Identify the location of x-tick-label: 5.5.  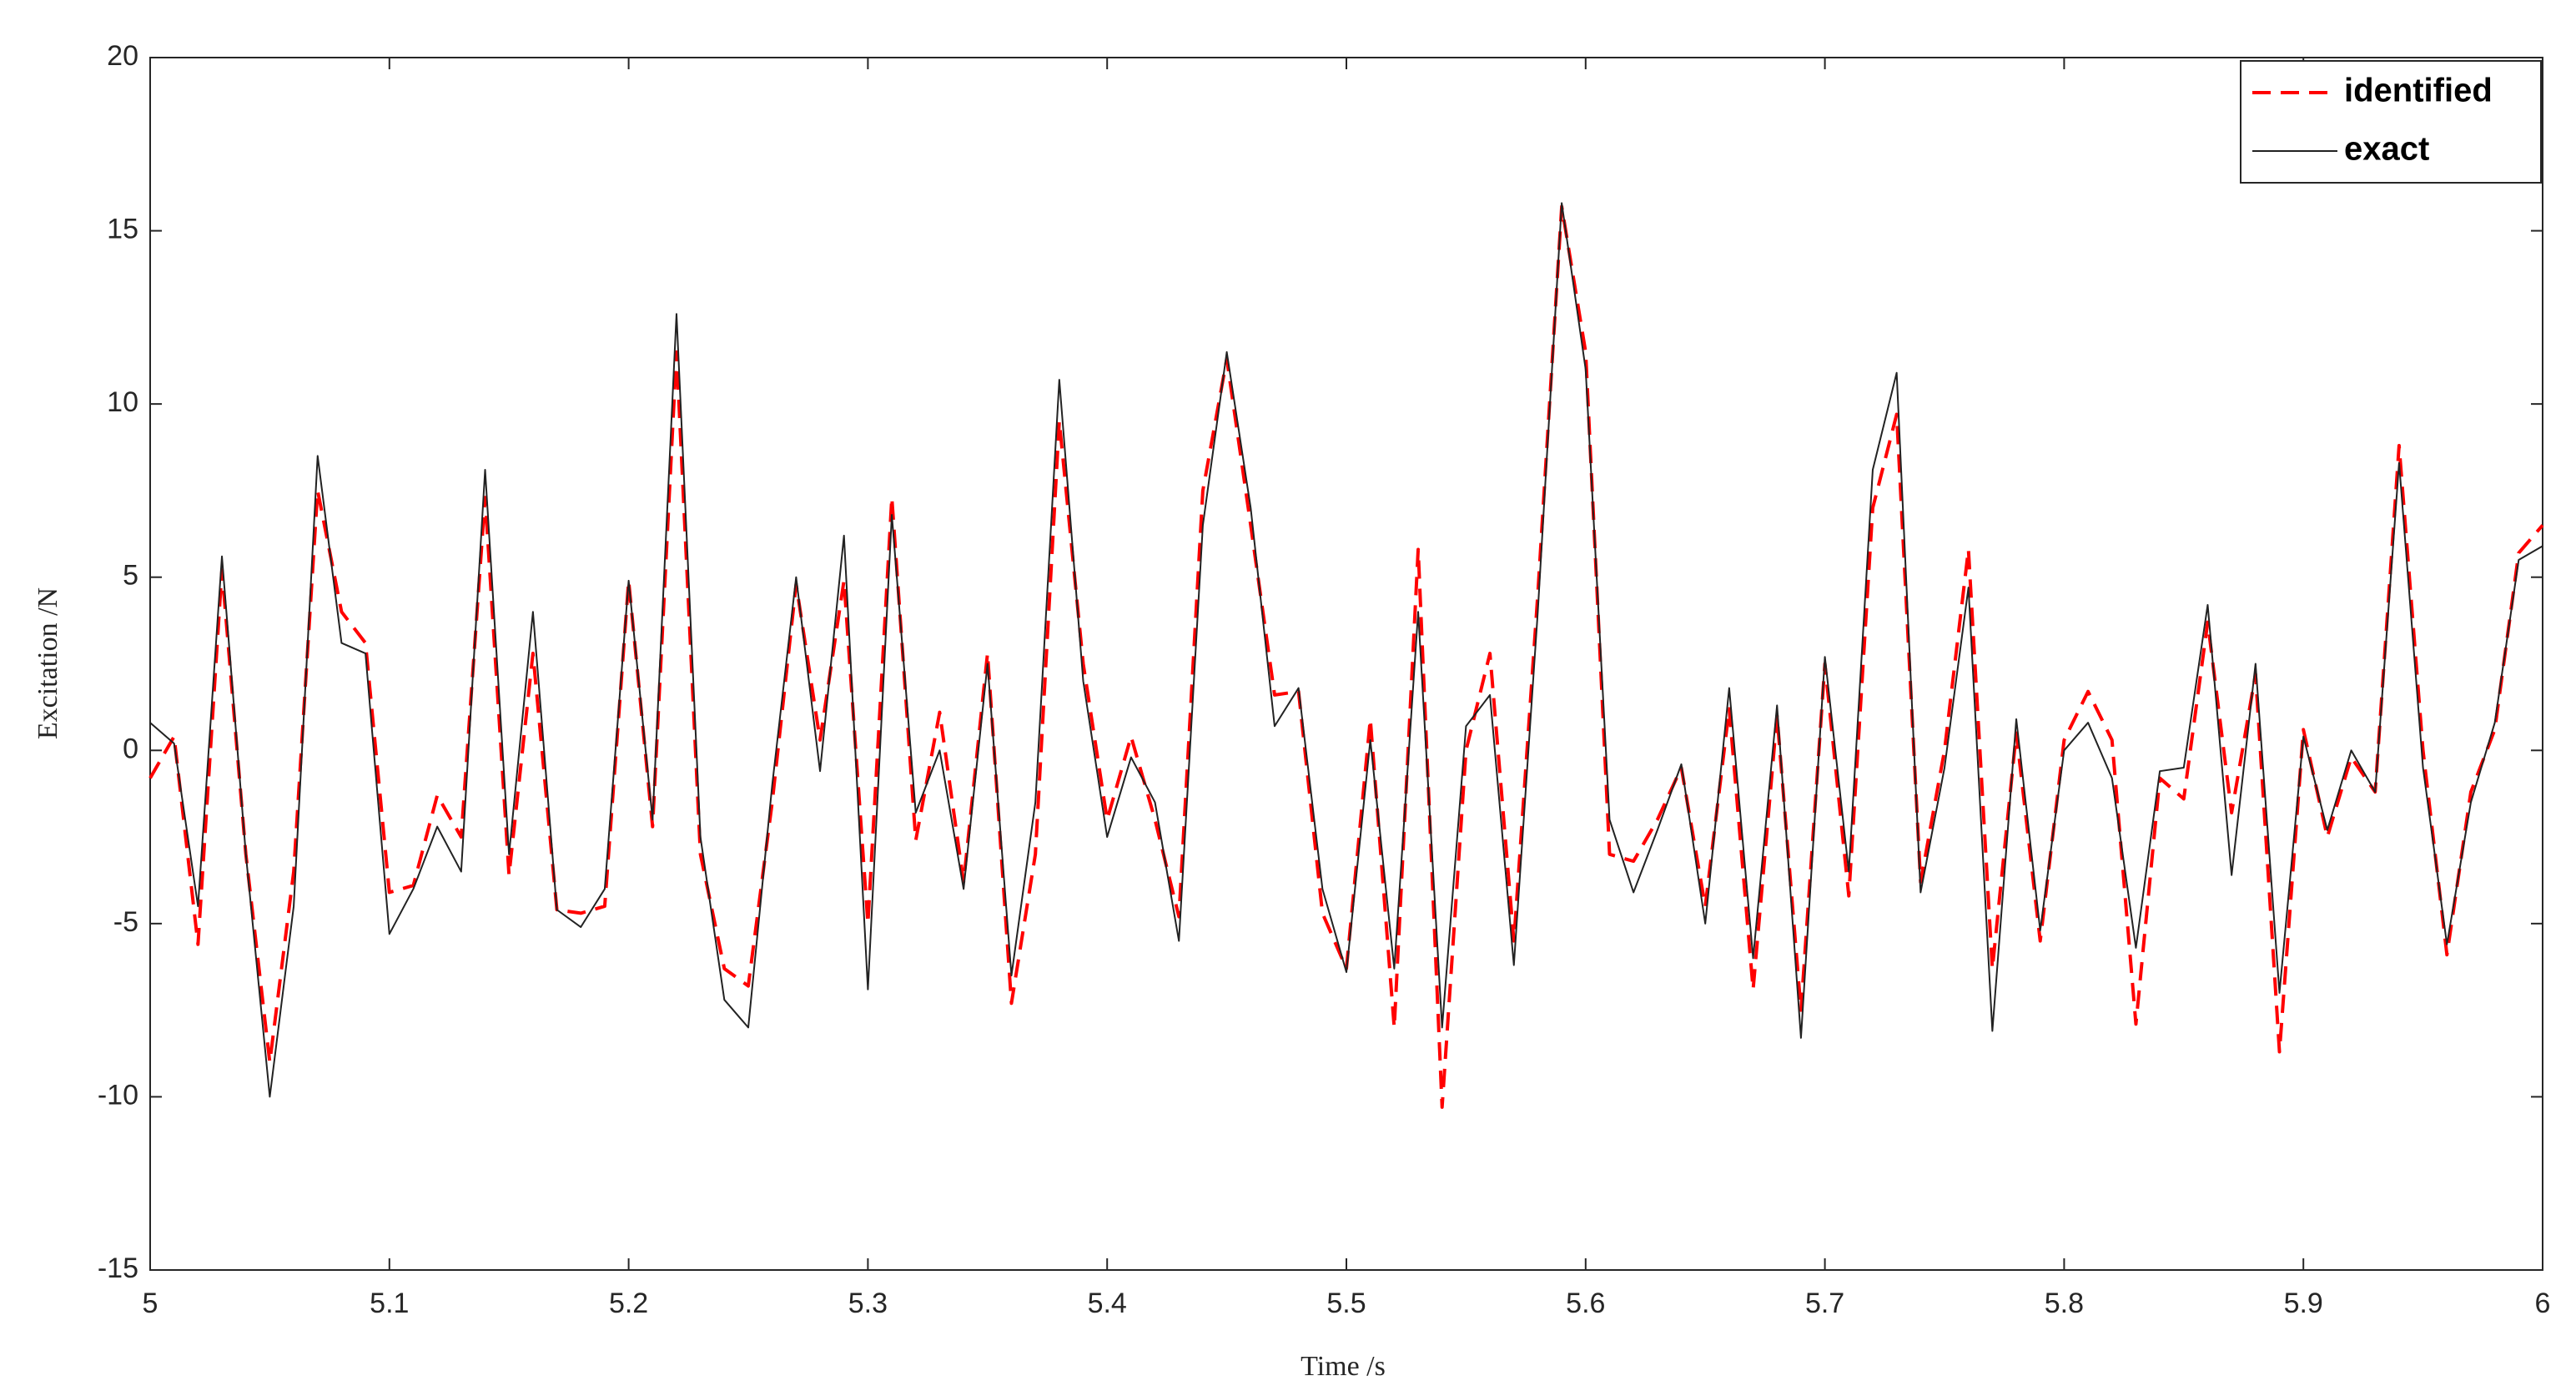
(1346, 1304).